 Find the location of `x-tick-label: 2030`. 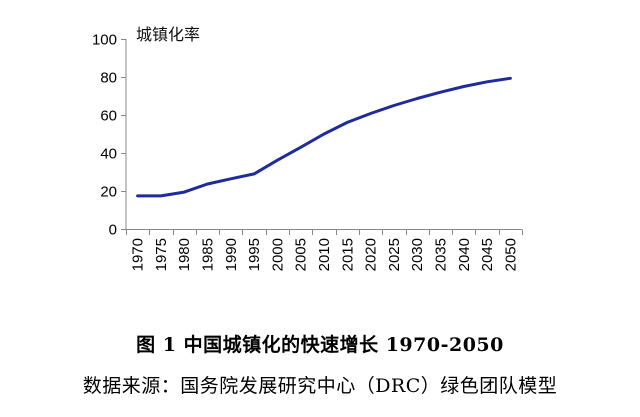

x-tick-label: 2030 is located at coordinates (417, 254).